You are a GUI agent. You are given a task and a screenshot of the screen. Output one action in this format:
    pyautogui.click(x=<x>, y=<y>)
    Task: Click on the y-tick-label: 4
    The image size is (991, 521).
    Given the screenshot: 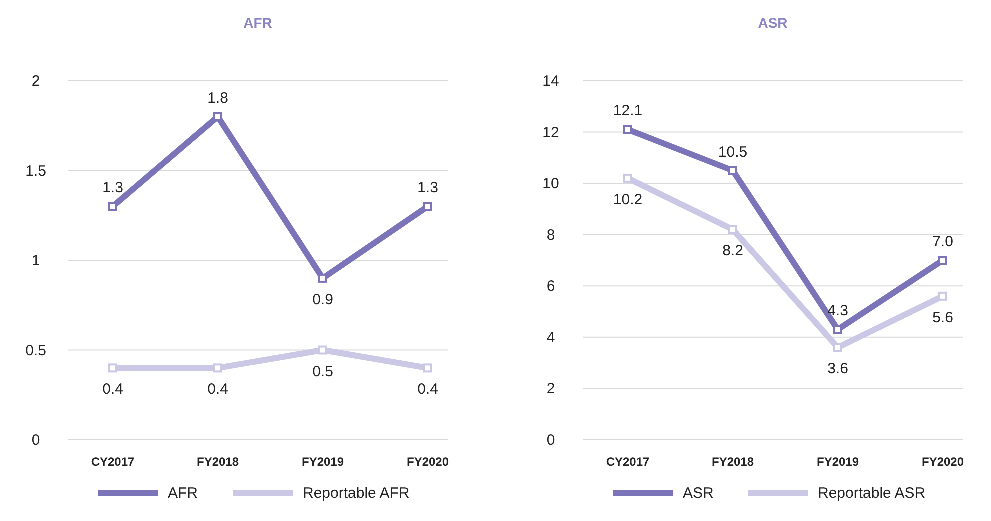 What is the action you would take?
    pyautogui.click(x=551, y=337)
    